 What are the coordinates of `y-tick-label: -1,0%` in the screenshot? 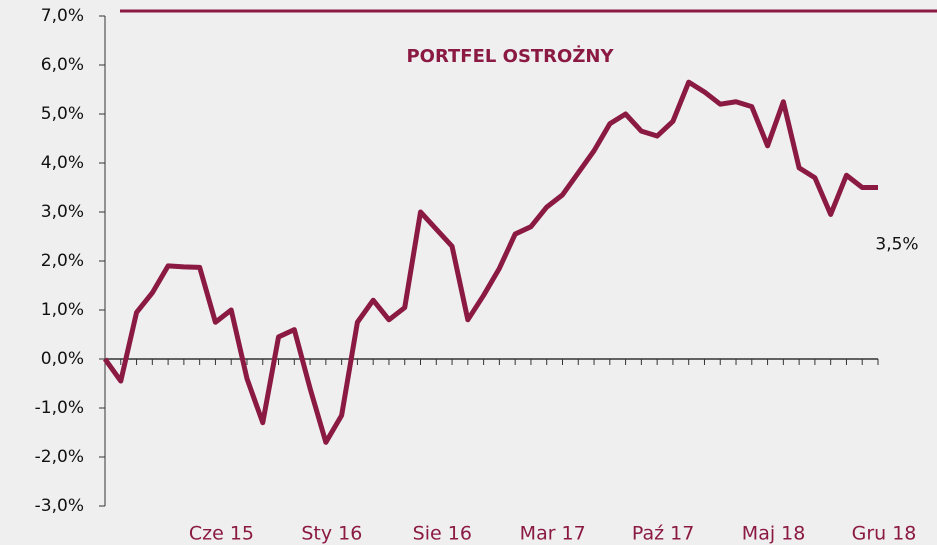 It's located at (59, 408).